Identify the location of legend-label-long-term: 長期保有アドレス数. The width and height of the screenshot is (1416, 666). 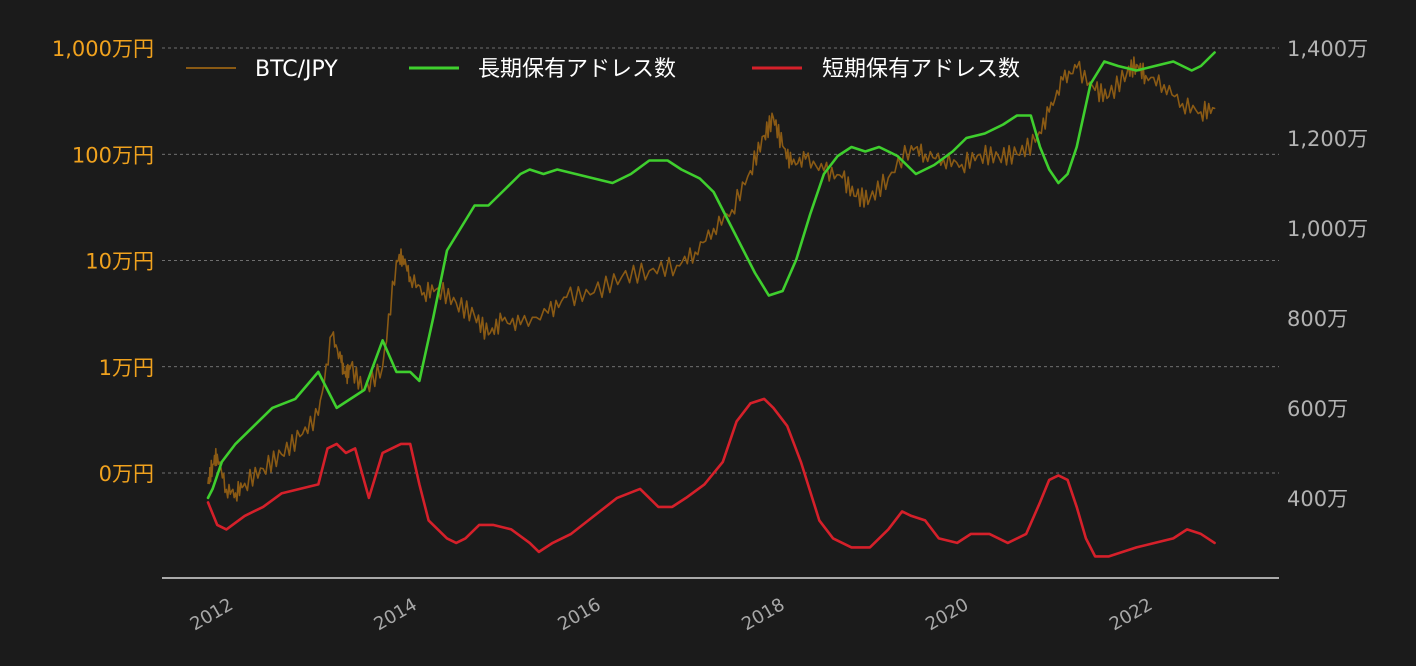
(577, 69).